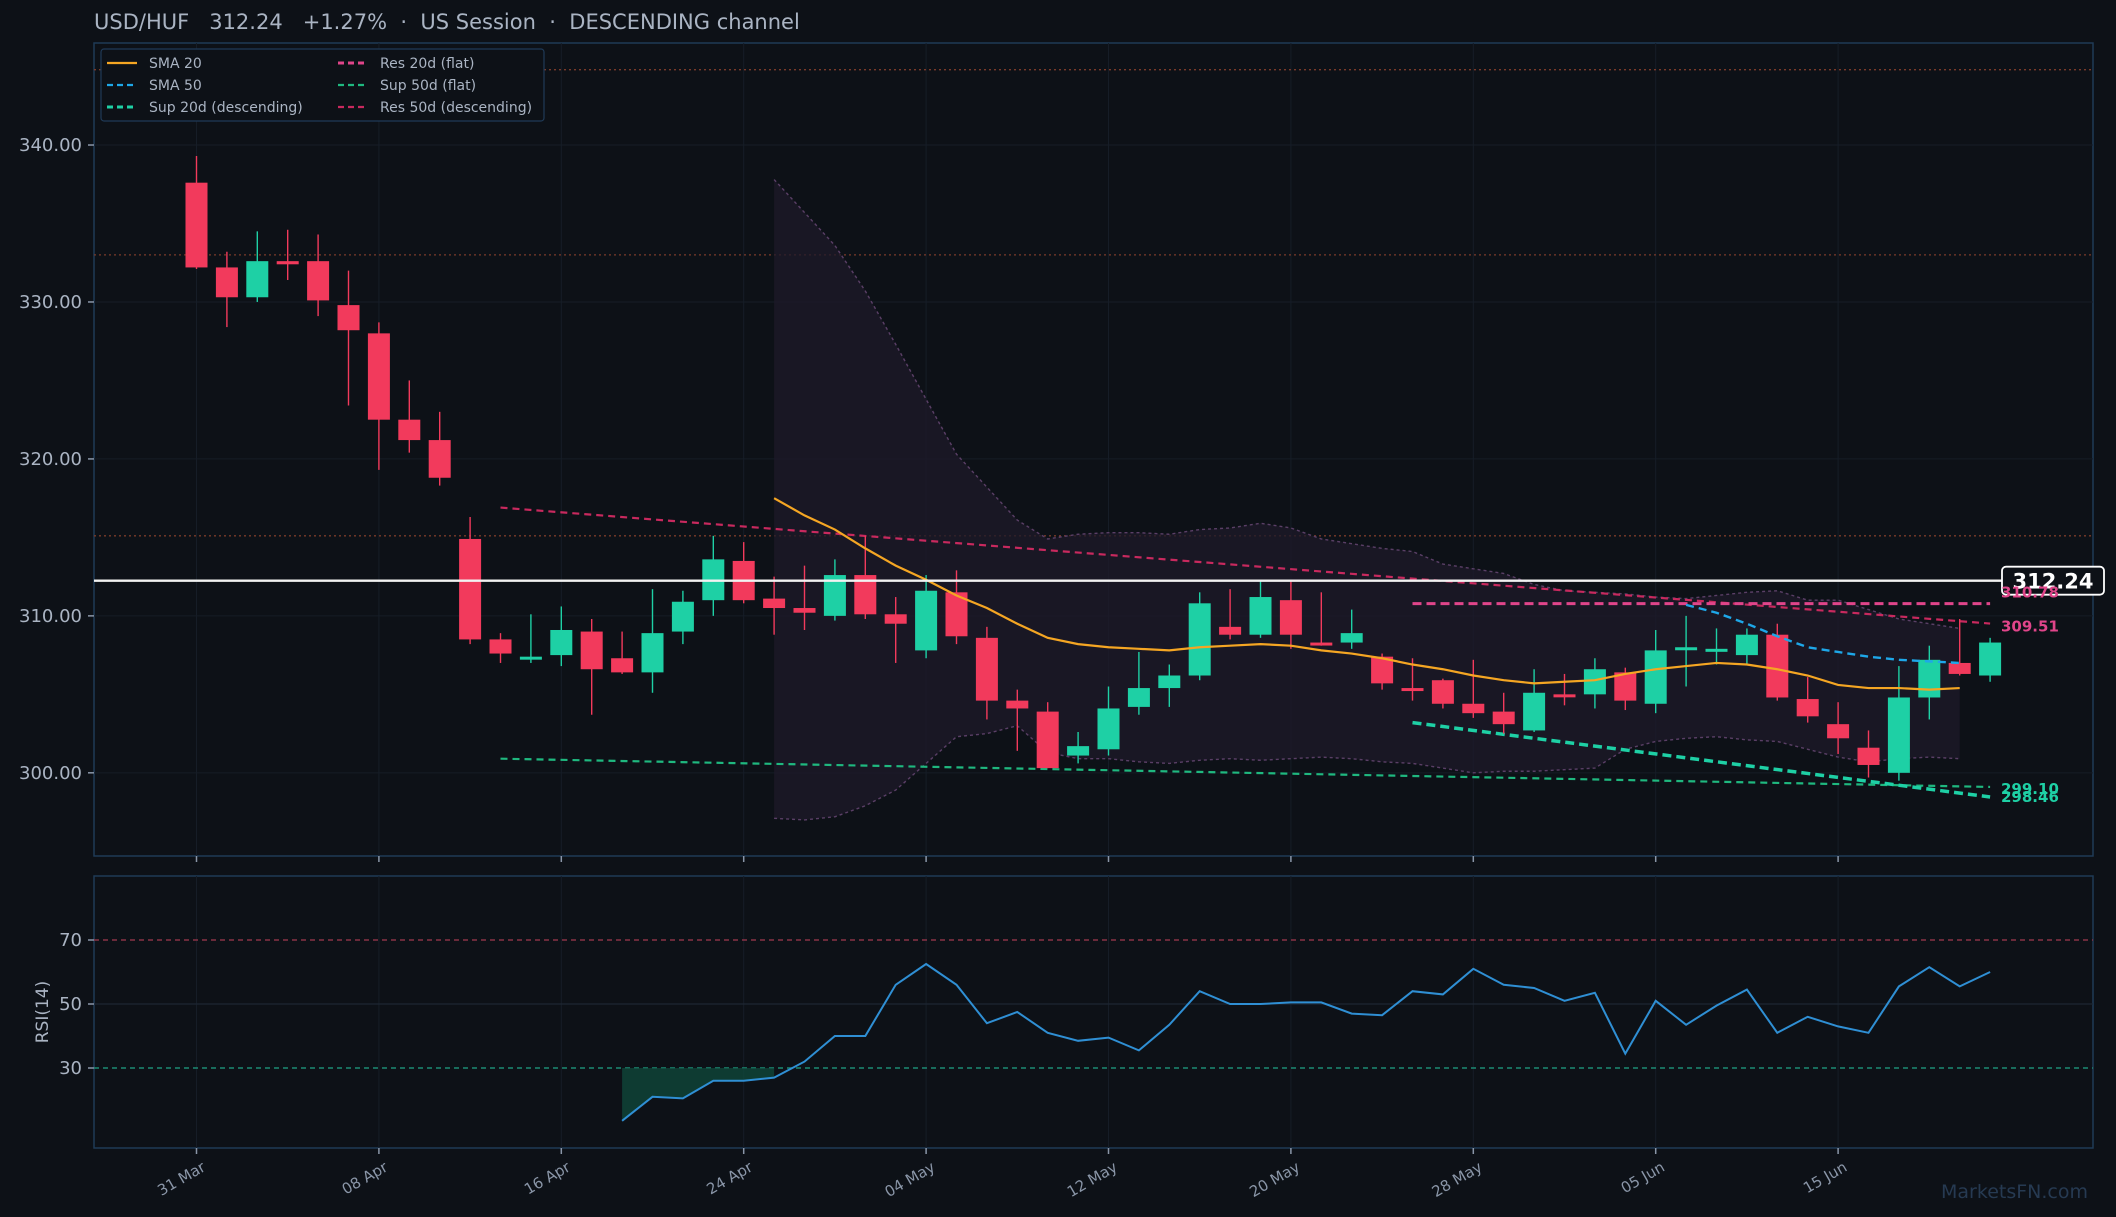  What do you see at coordinates (2030, 789) in the screenshot?
I see `sup-50d-label: 299.10` at bounding box center [2030, 789].